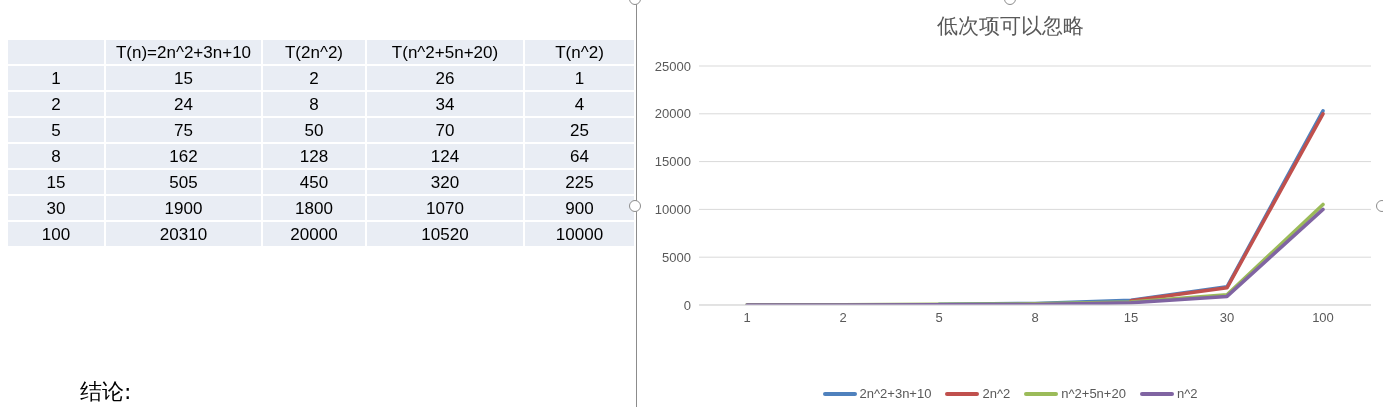 This screenshot has width=1383, height=407. What do you see at coordinates (314, 78) in the screenshot?
I see `data-label: 2` at bounding box center [314, 78].